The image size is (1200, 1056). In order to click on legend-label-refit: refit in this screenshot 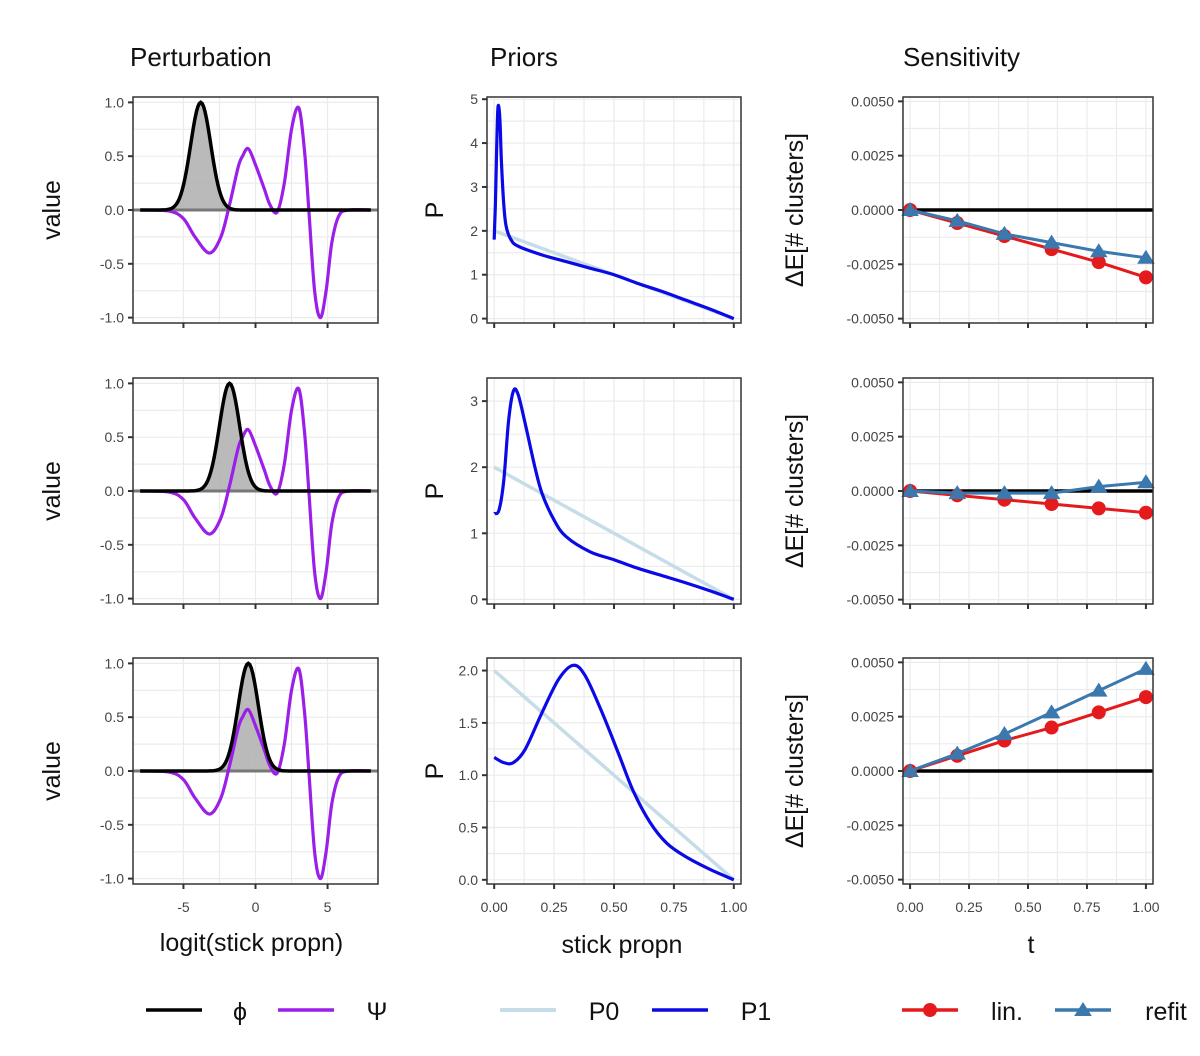, I will do `click(1166, 1012)`.